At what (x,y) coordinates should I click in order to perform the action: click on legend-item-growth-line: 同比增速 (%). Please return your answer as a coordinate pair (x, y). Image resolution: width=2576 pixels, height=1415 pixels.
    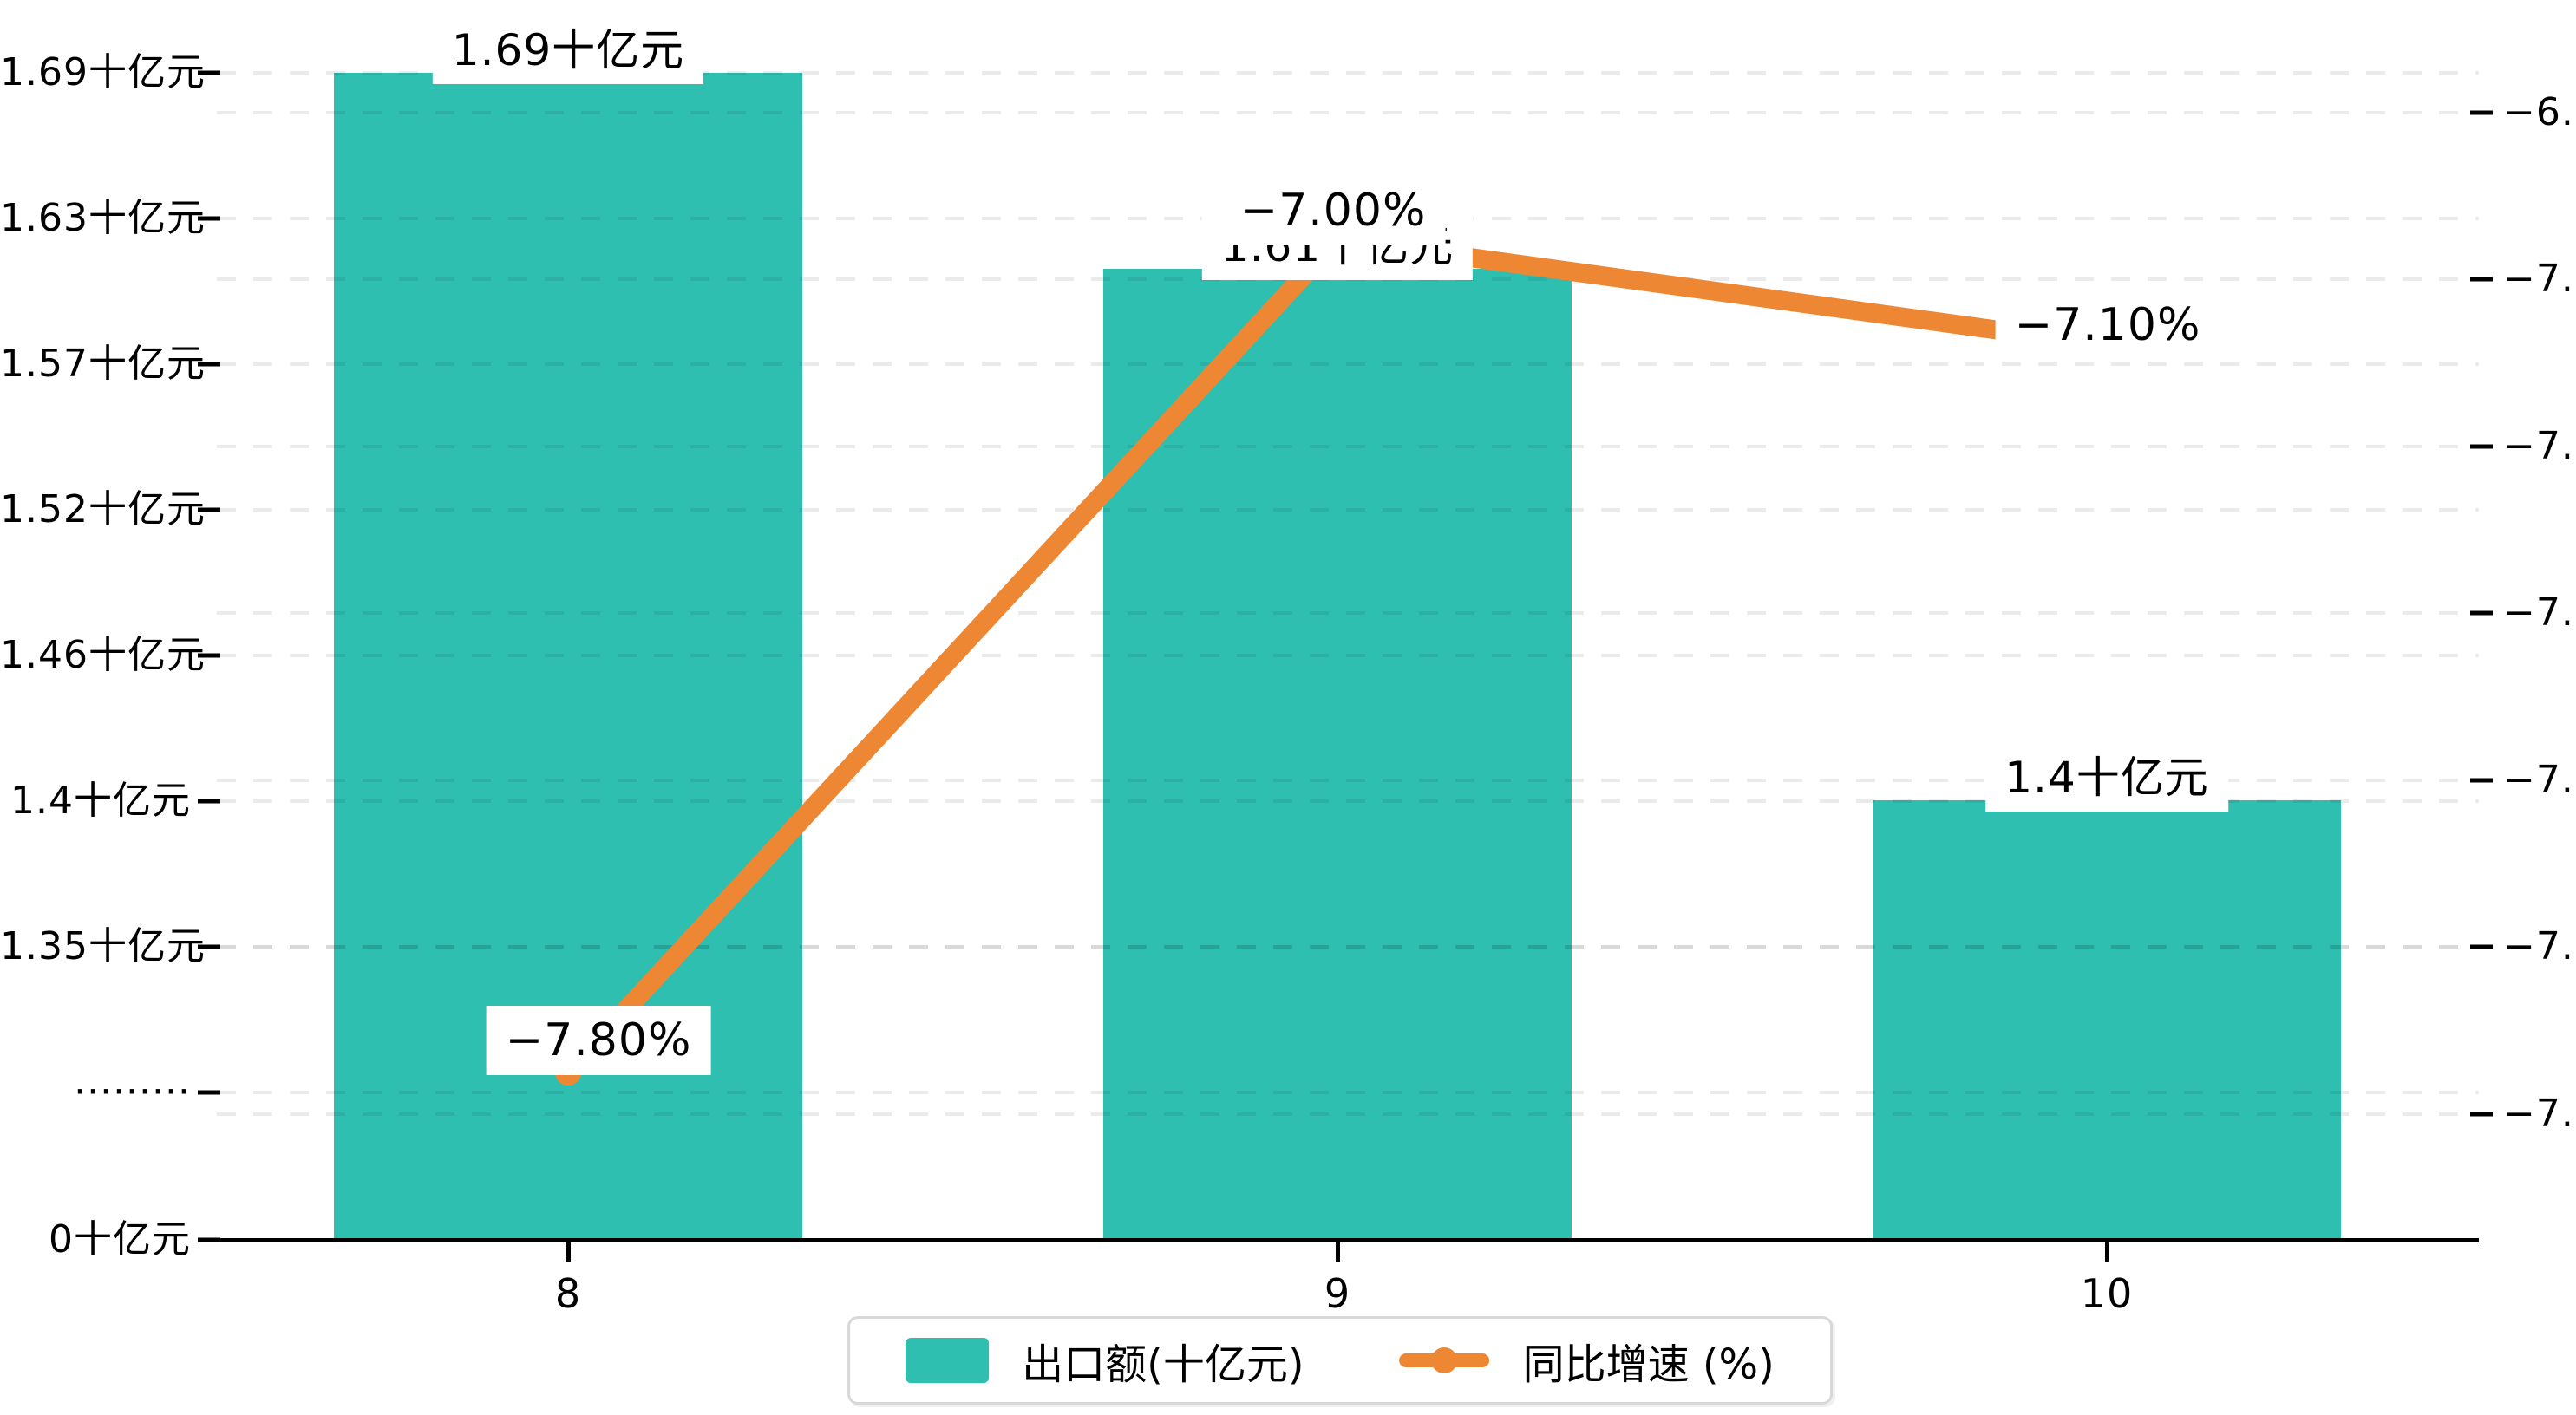
    Looking at the image, I should click on (1587, 1360).